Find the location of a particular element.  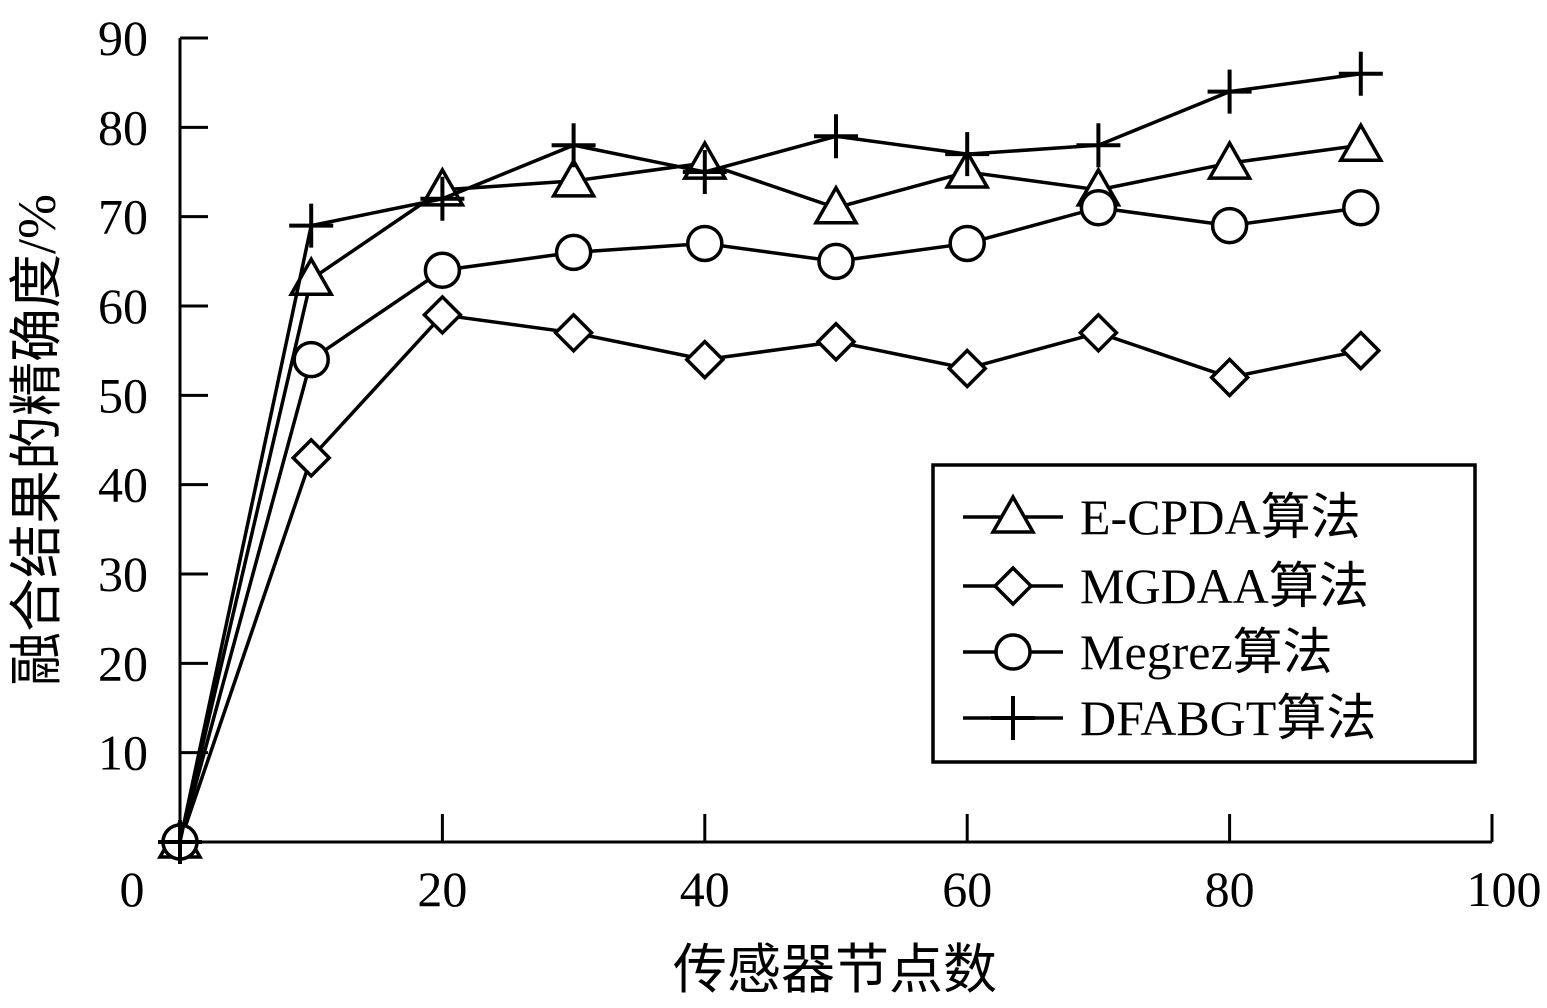

y-tick-label: 40 is located at coordinates (123, 485).